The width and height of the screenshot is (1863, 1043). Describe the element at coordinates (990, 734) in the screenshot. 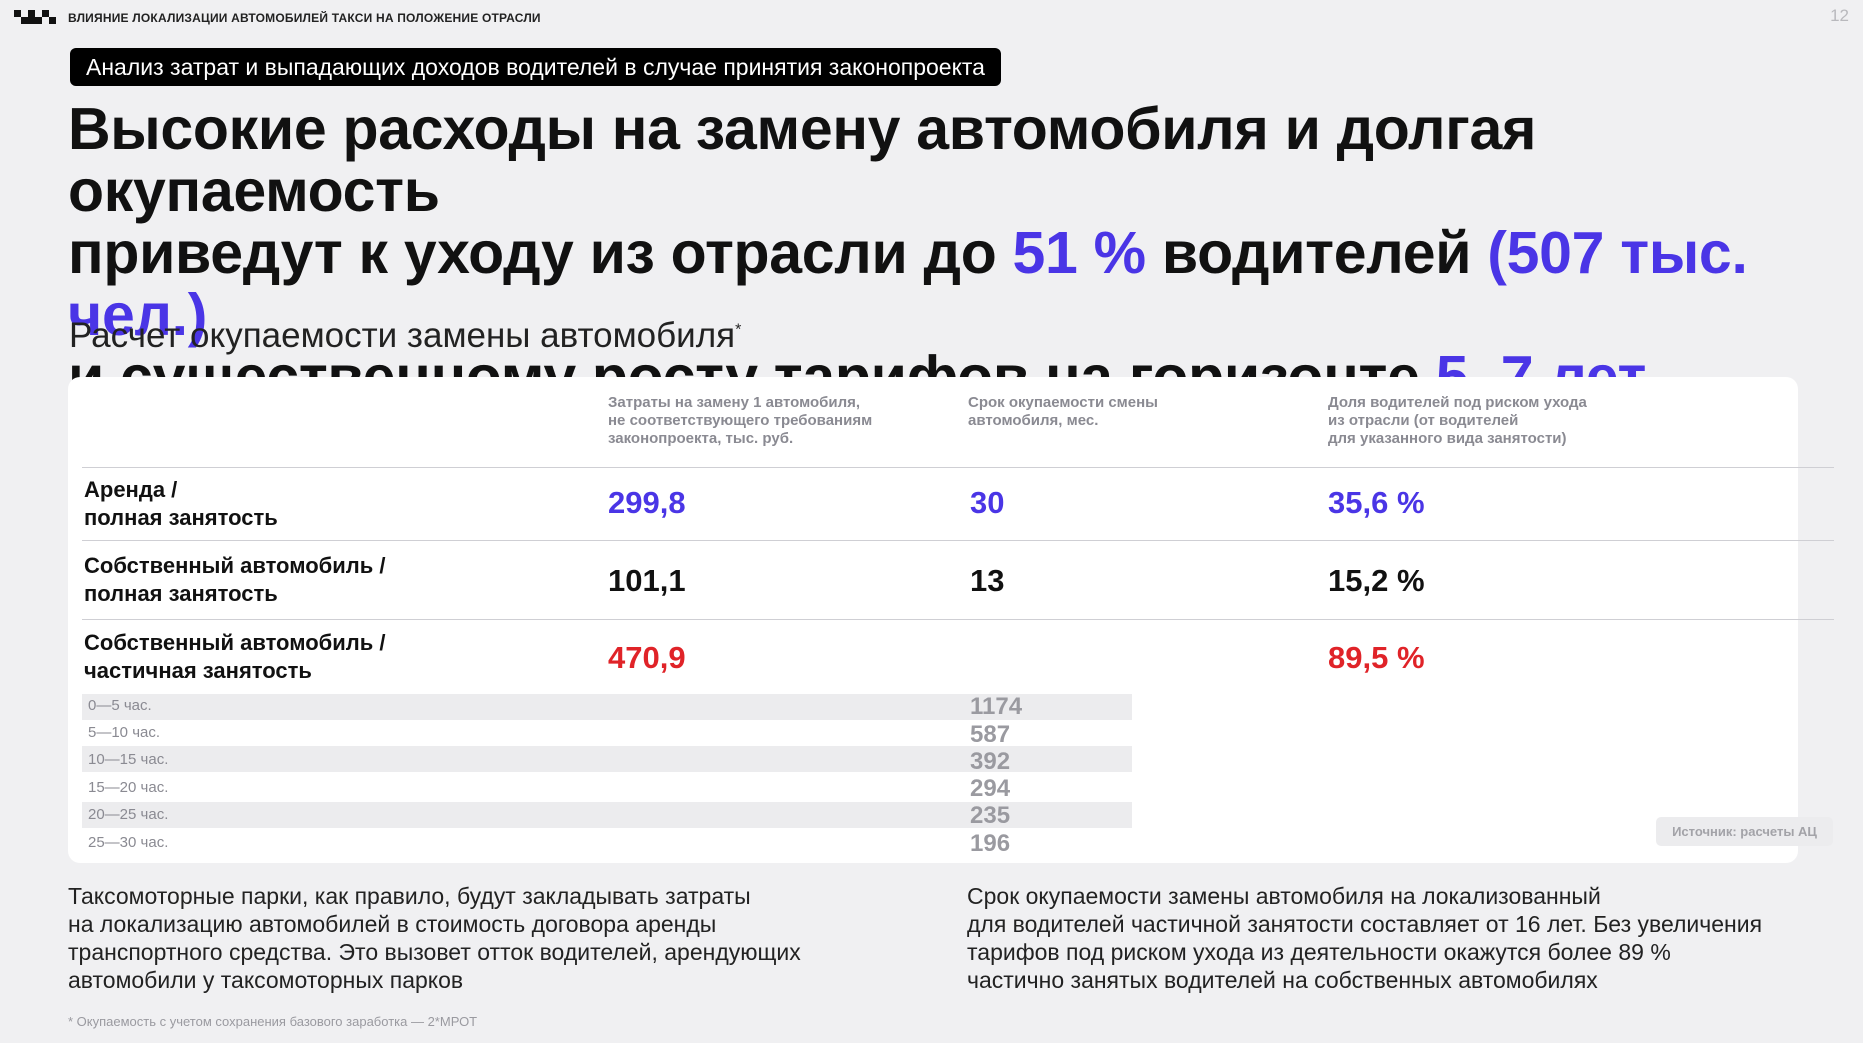

I see `sub-row-payback: 587` at that location.